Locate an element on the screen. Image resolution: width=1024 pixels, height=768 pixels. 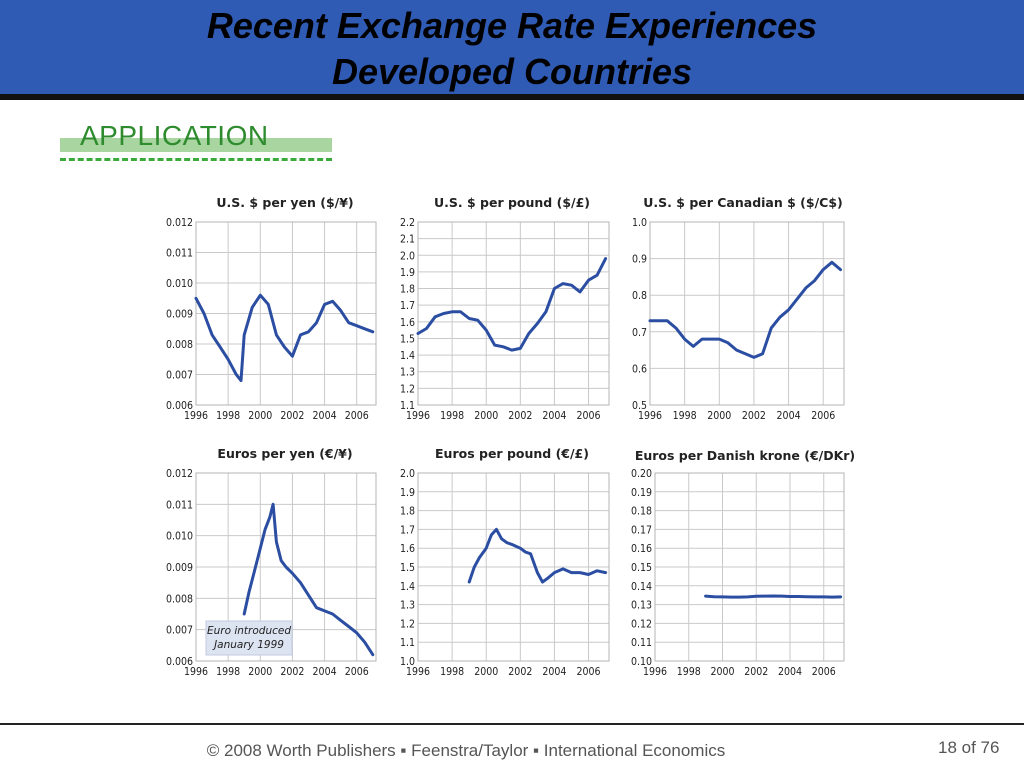
y-tick-label: 1.9 is located at coordinates (407, 273).